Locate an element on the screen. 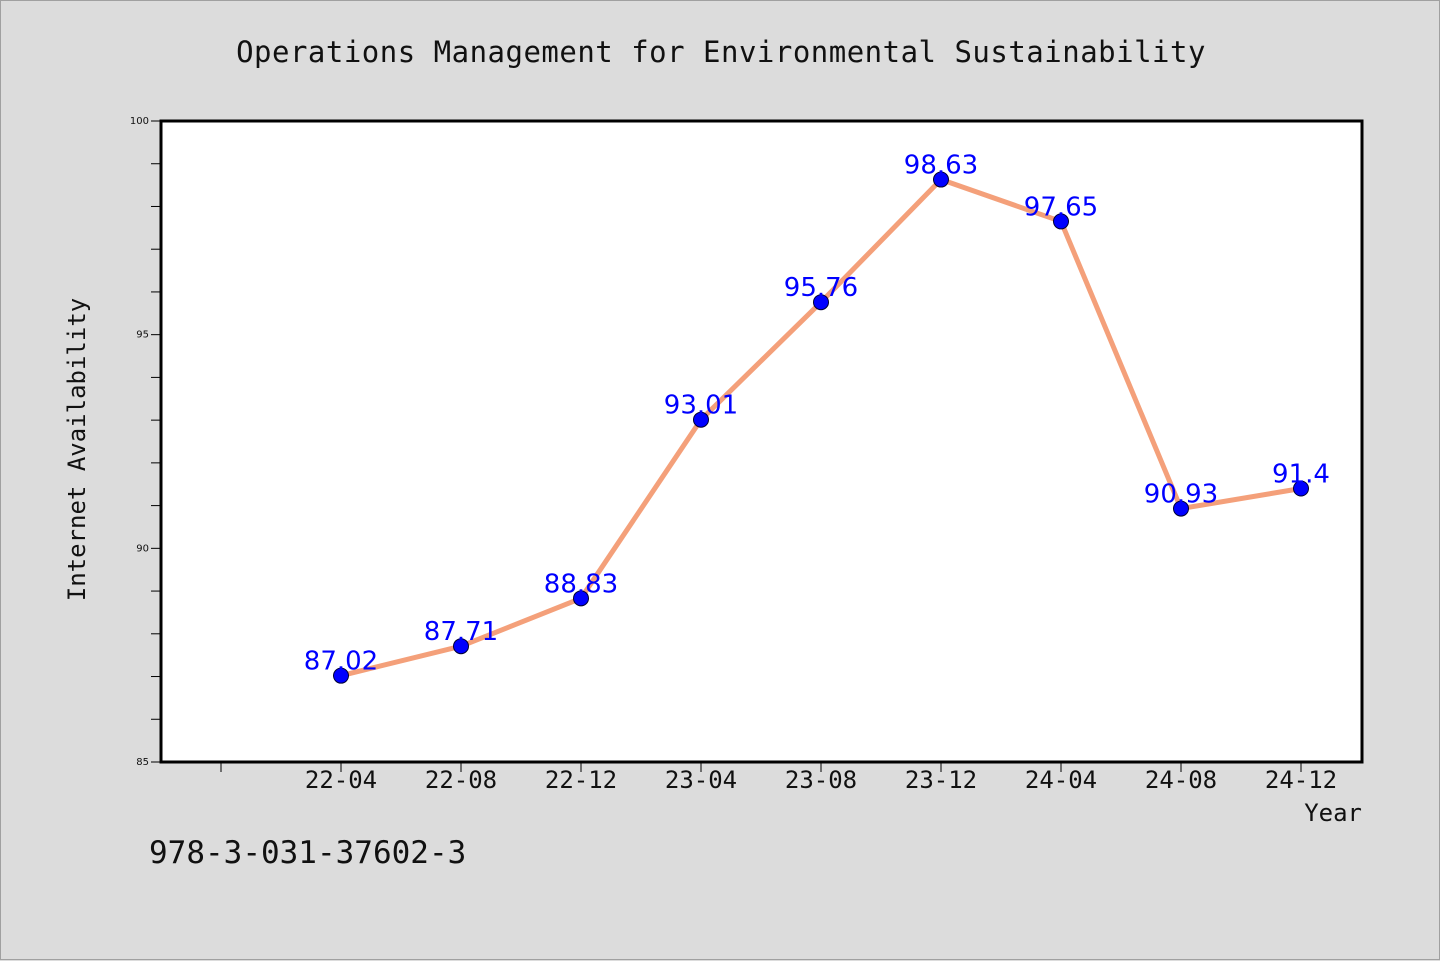 The width and height of the screenshot is (1440, 961). data-label: 95.76 is located at coordinates (821, 288).